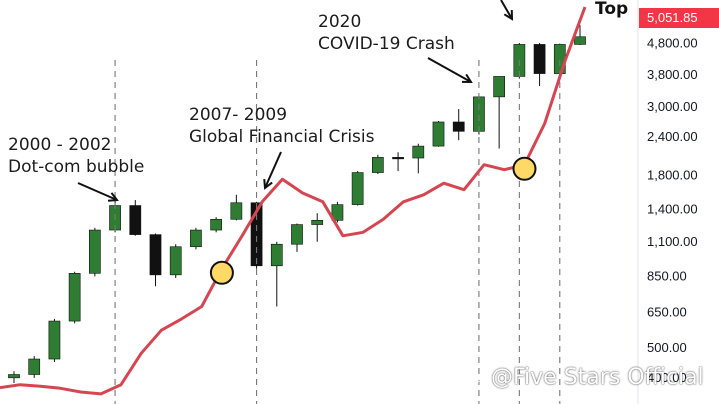 The height and width of the screenshot is (404, 719). What do you see at coordinates (672, 175) in the screenshot?
I see `y-tick-label: 1,800.00` at bounding box center [672, 175].